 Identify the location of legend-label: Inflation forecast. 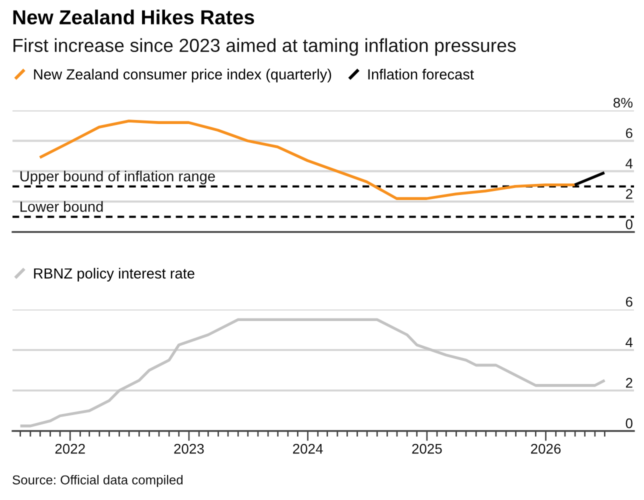
(421, 74).